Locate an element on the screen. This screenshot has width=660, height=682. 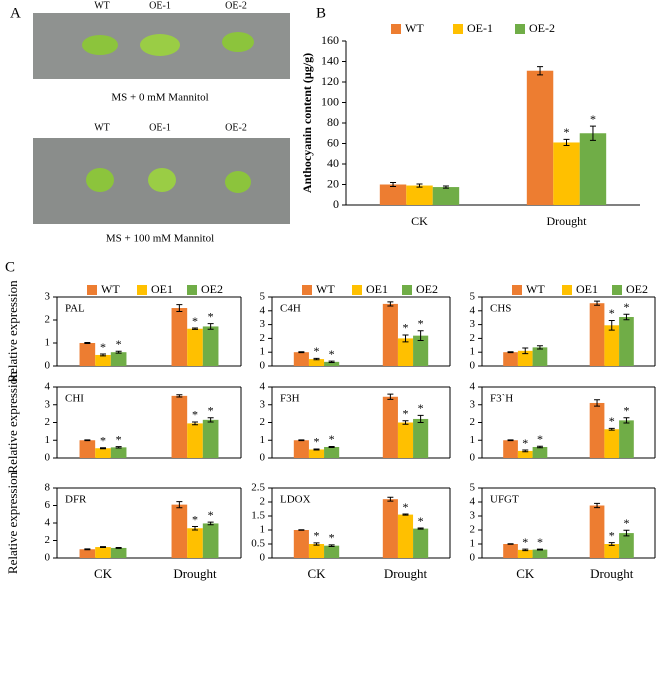
y-tick-label: 0.5 is located at coordinates (258, 544).